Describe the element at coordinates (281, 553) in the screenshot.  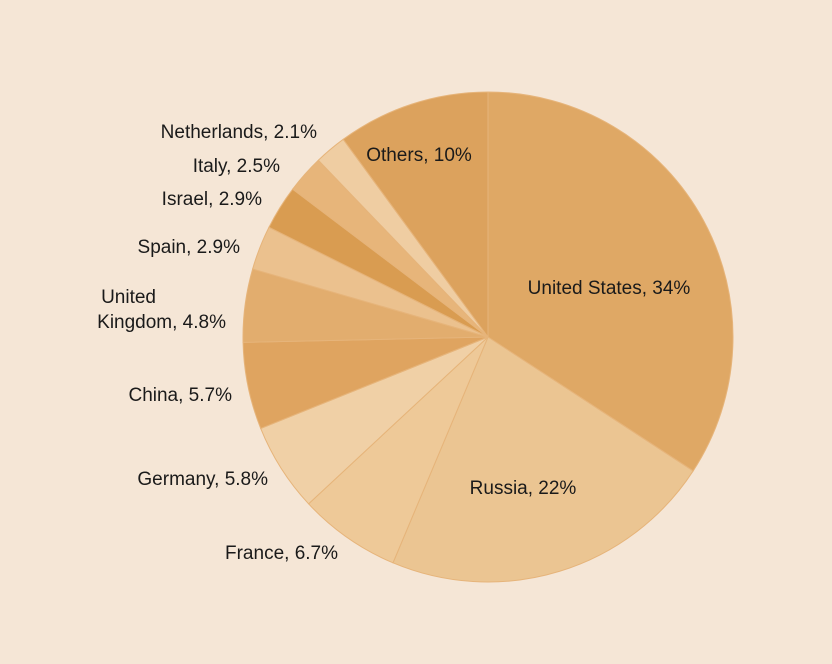
I see `label-france: France, 6.7%` at that location.